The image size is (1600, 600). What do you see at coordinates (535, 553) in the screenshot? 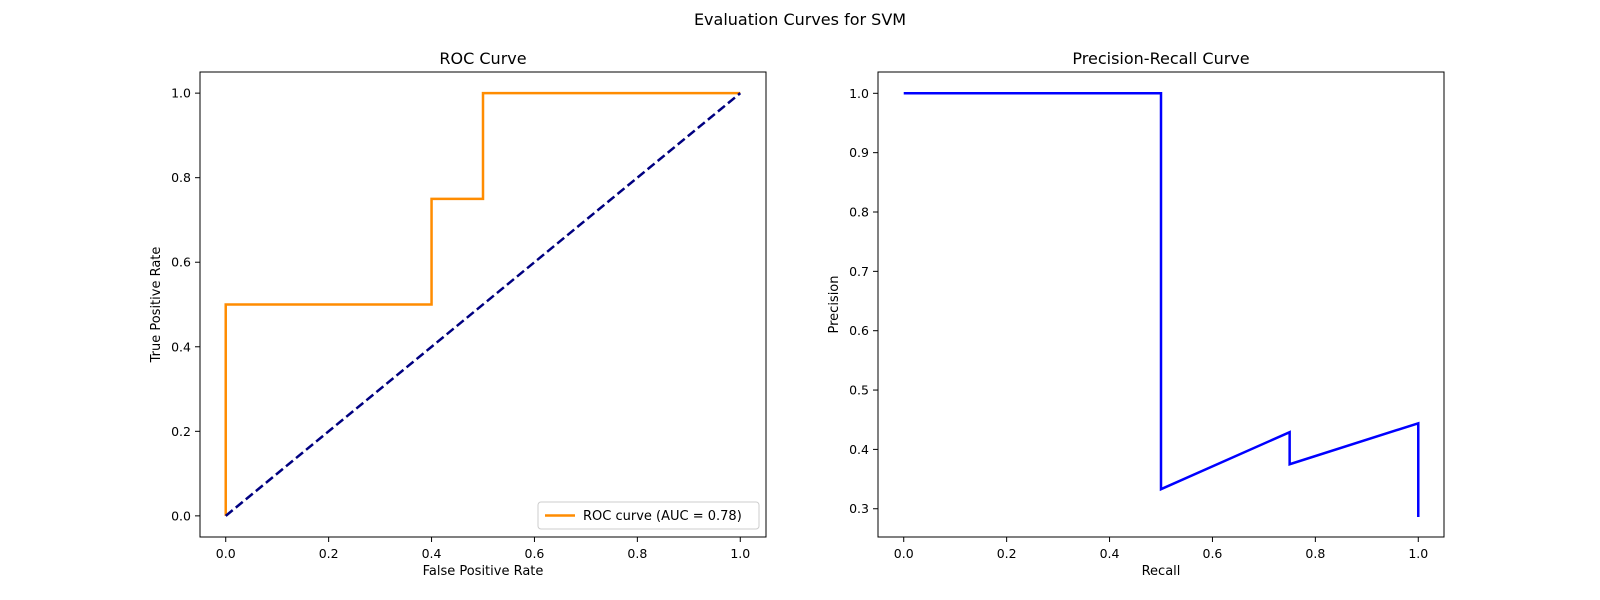
I see `roc-xtick-label-3: 0.6` at bounding box center [535, 553].